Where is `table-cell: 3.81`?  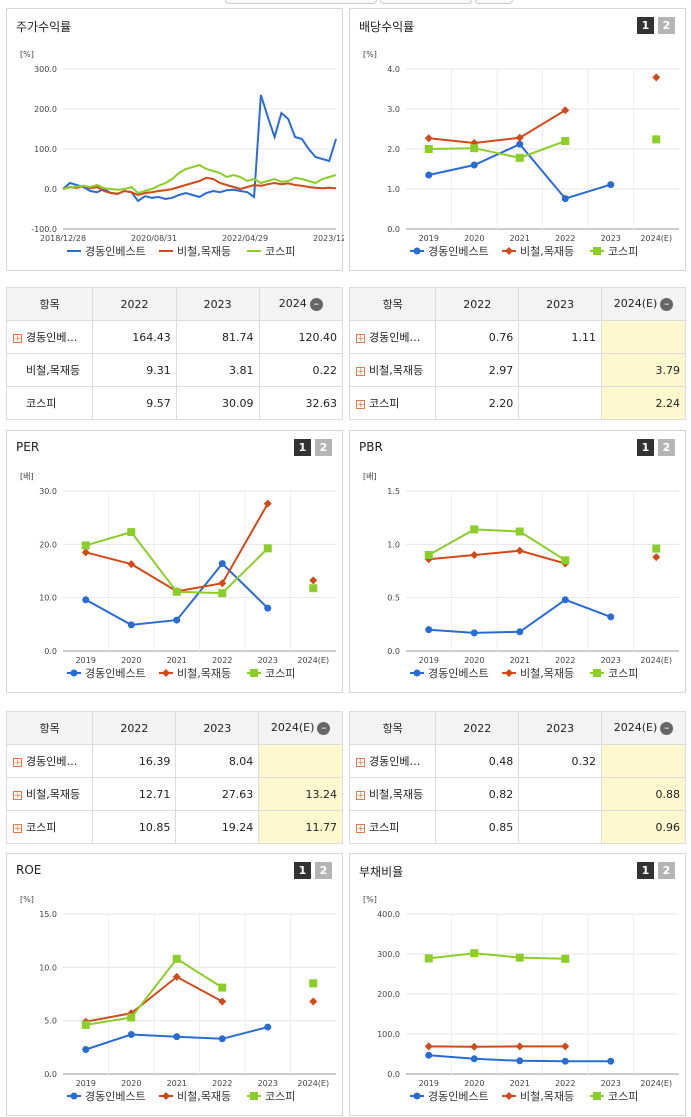
table-cell: 3.81 is located at coordinates (217, 370).